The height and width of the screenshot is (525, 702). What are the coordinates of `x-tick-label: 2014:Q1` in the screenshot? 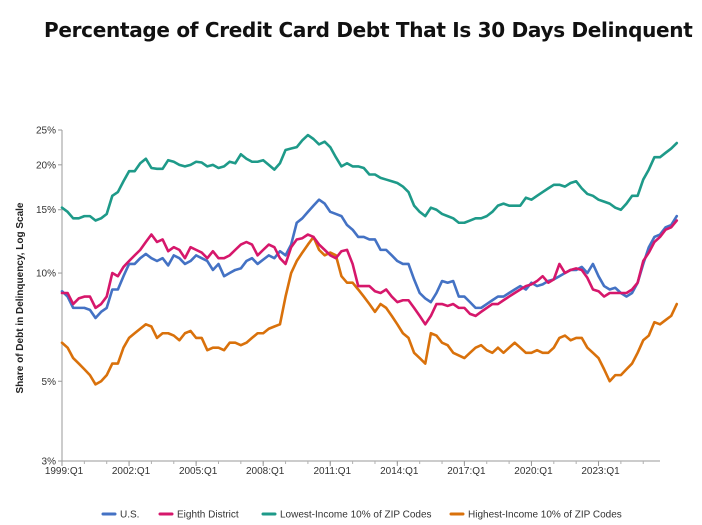 It's located at (399, 471).